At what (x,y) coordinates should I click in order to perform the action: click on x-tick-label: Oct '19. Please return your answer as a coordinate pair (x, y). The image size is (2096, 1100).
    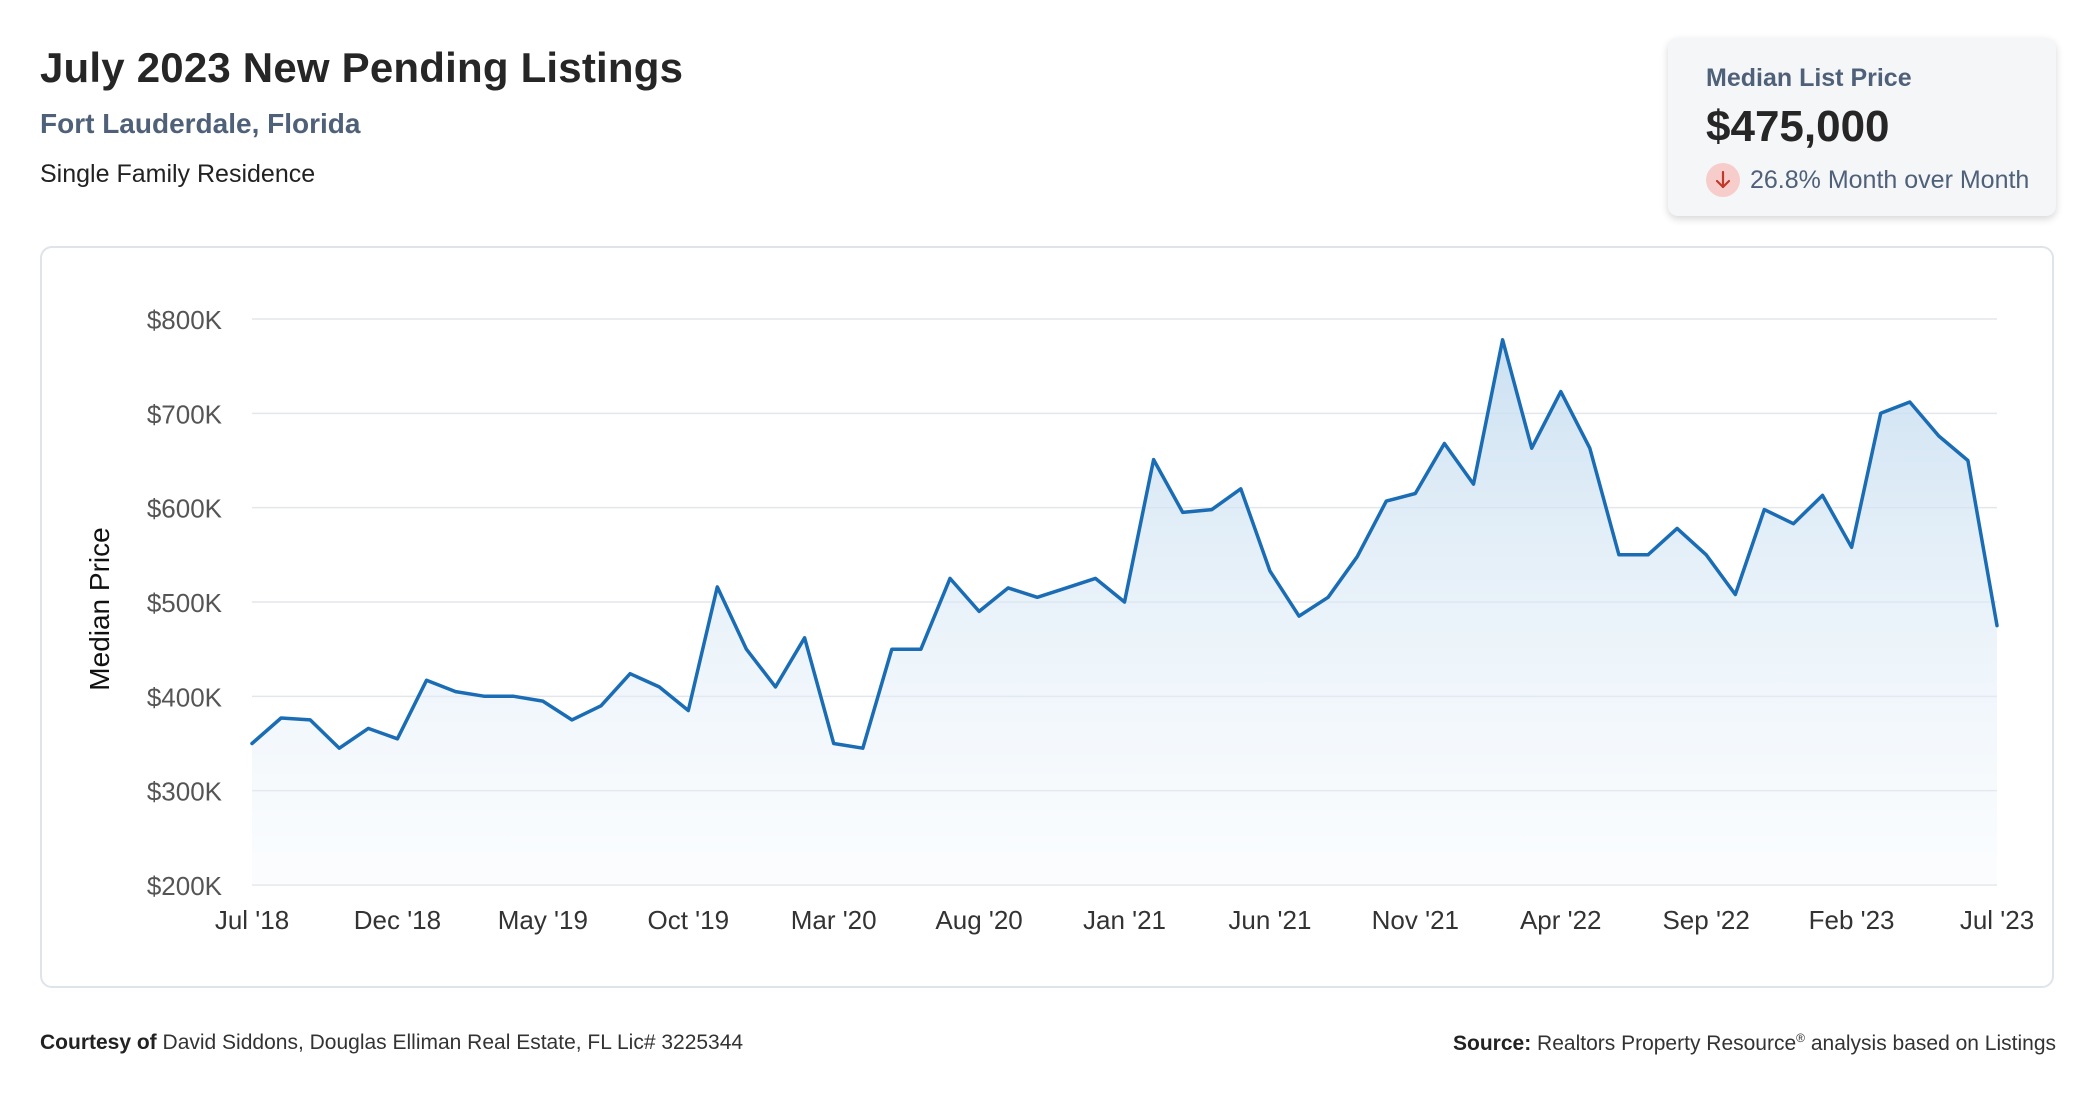
    Looking at the image, I should click on (688, 920).